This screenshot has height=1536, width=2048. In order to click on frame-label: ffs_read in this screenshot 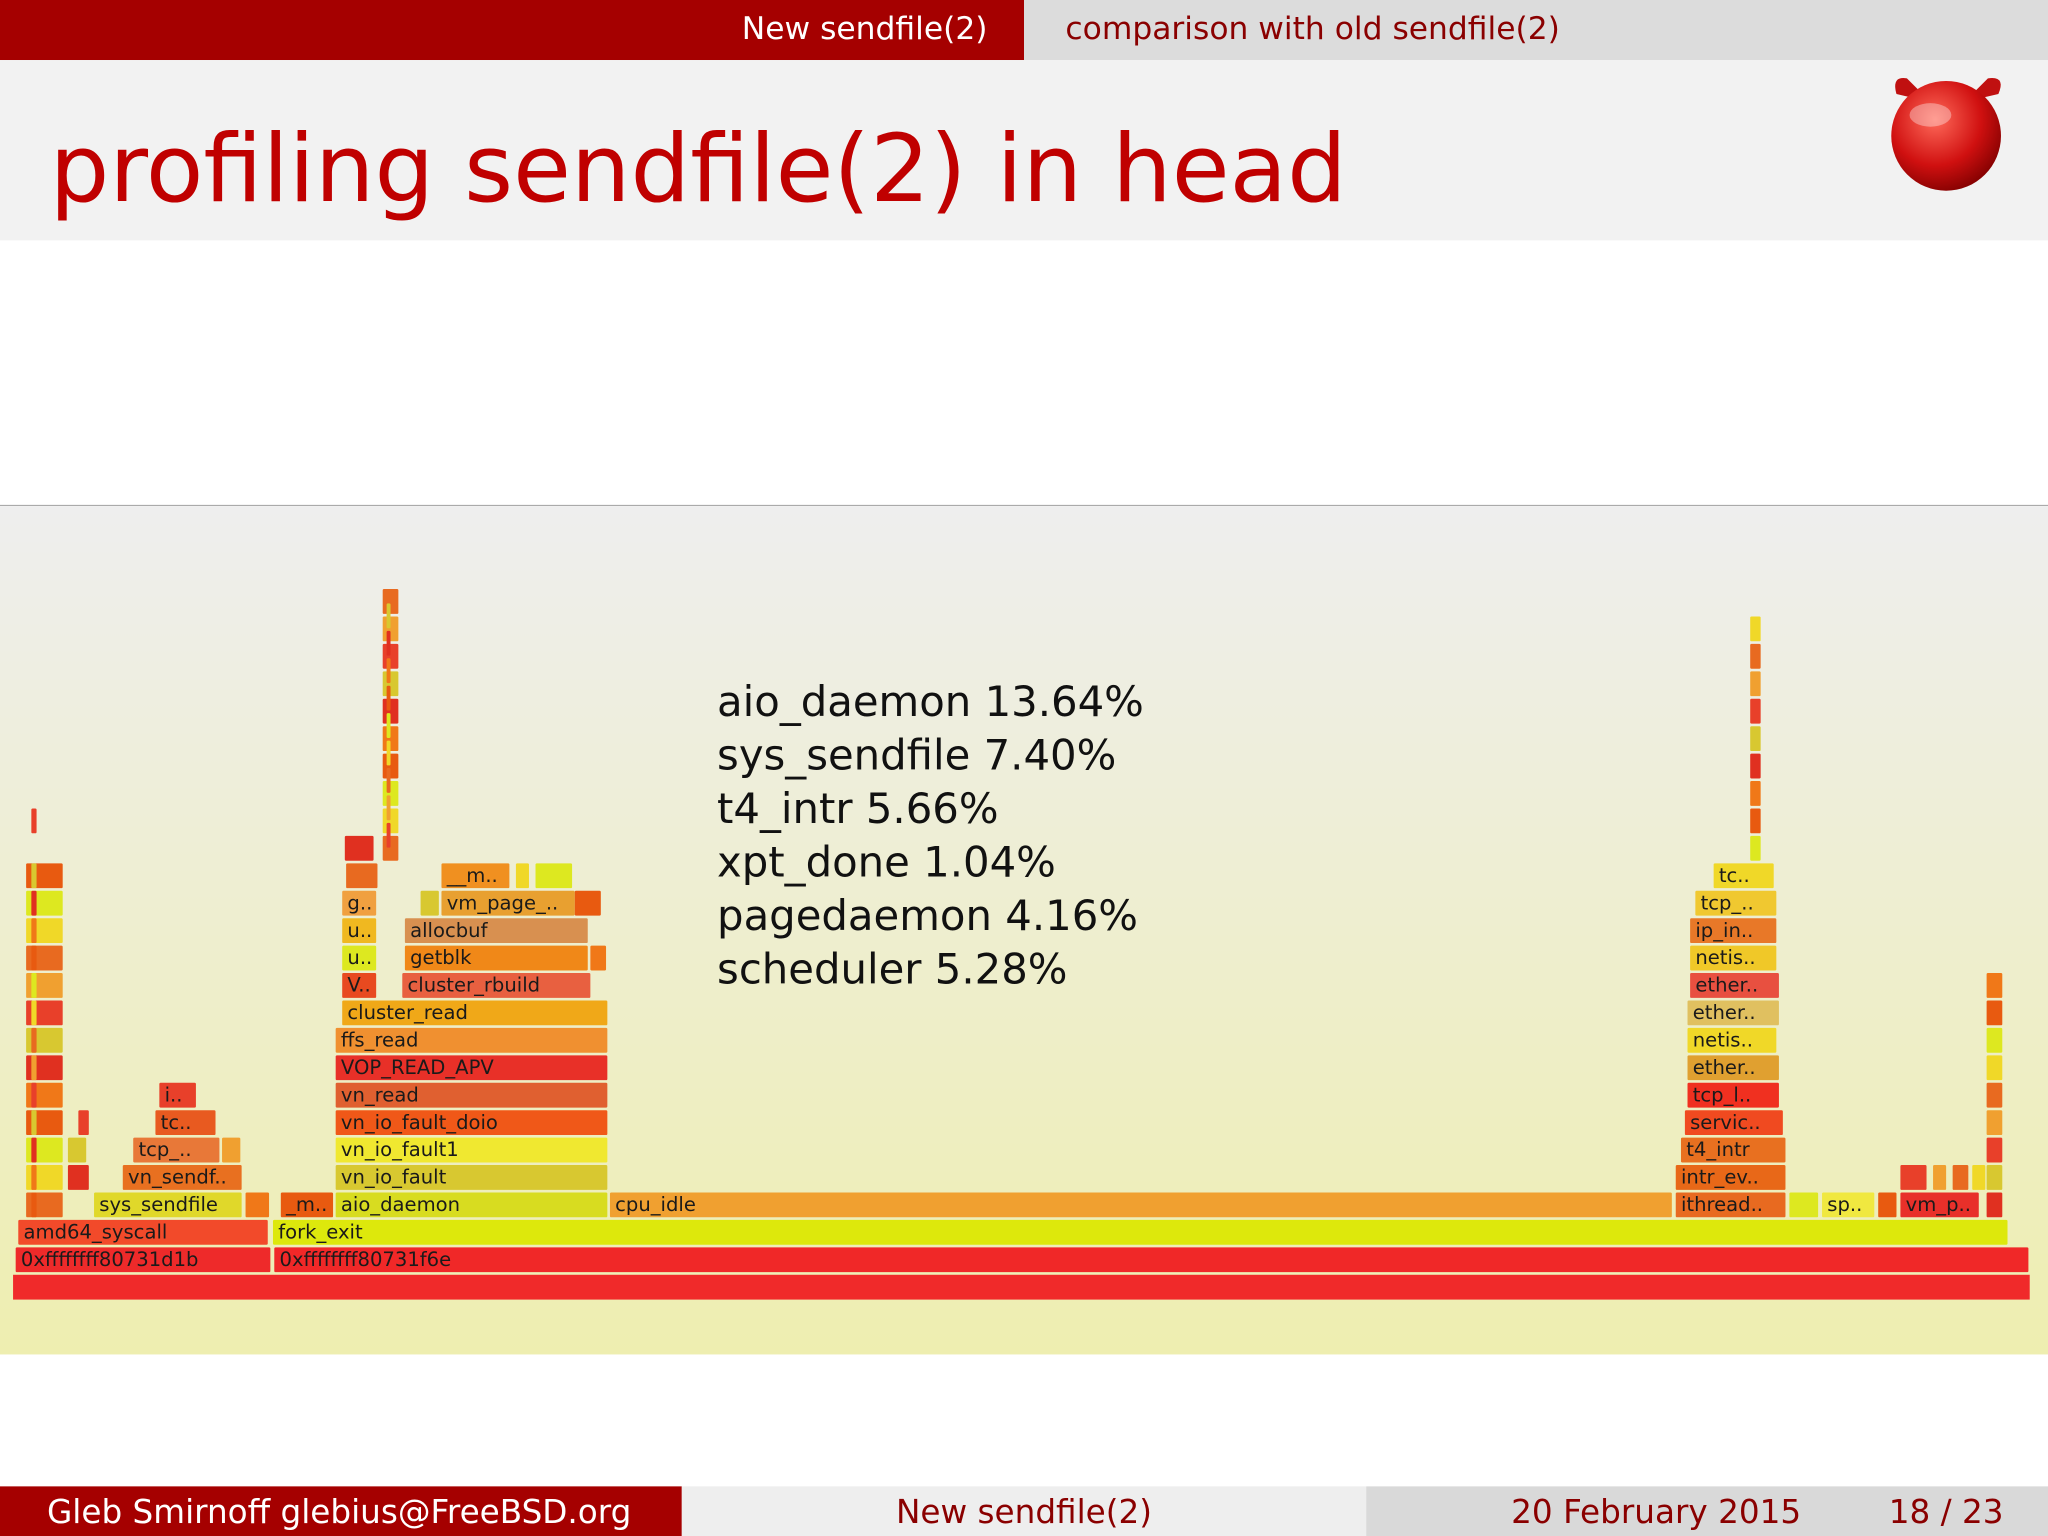, I will do `click(380, 1039)`.